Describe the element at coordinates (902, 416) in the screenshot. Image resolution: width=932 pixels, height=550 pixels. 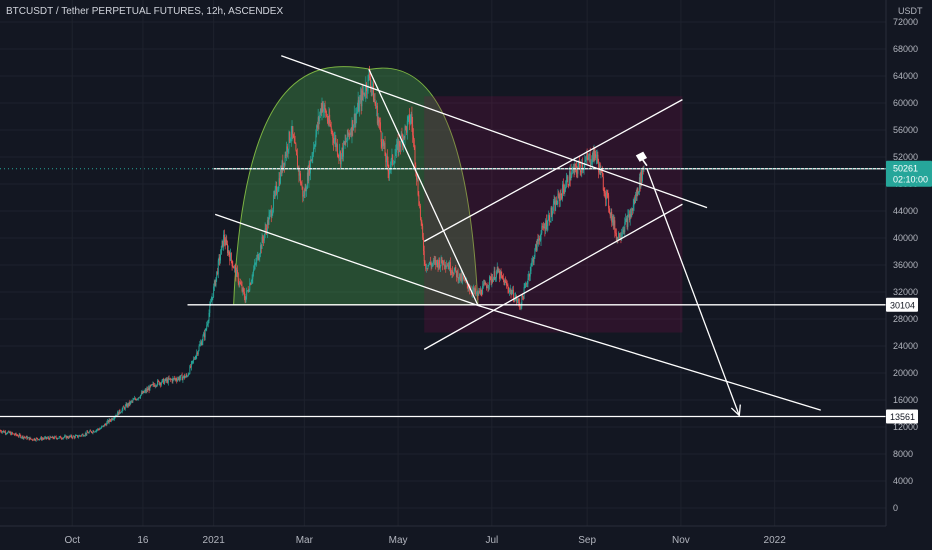
I see `price-label-box` at that location.